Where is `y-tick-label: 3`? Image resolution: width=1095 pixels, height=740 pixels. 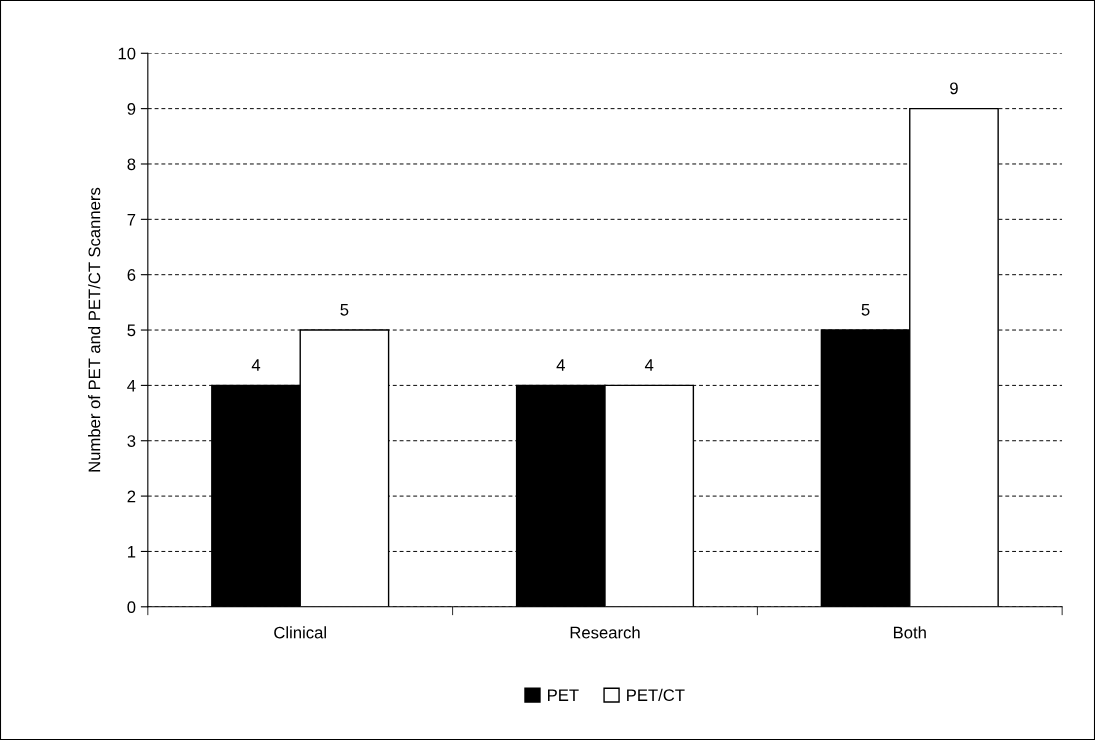
y-tick-label: 3 is located at coordinates (131, 441).